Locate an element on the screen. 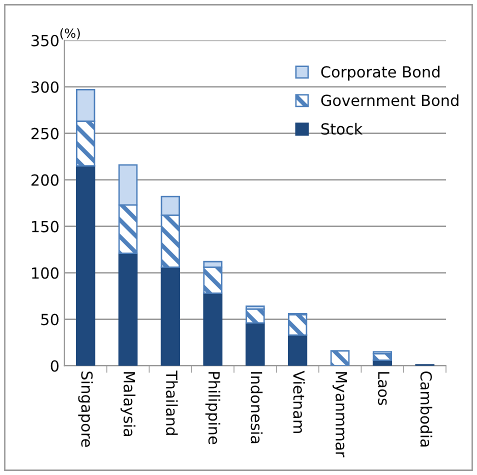 Image resolution: width=477 pixels, height=475 pixels. x-tick-label: Vietnam is located at coordinates (299, 401).